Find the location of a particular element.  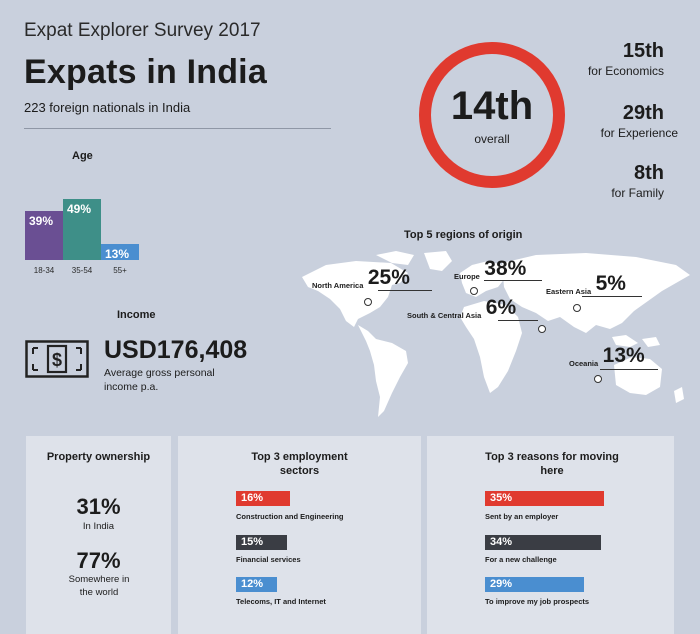

rank-value: 15th is located at coordinates (643, 51).